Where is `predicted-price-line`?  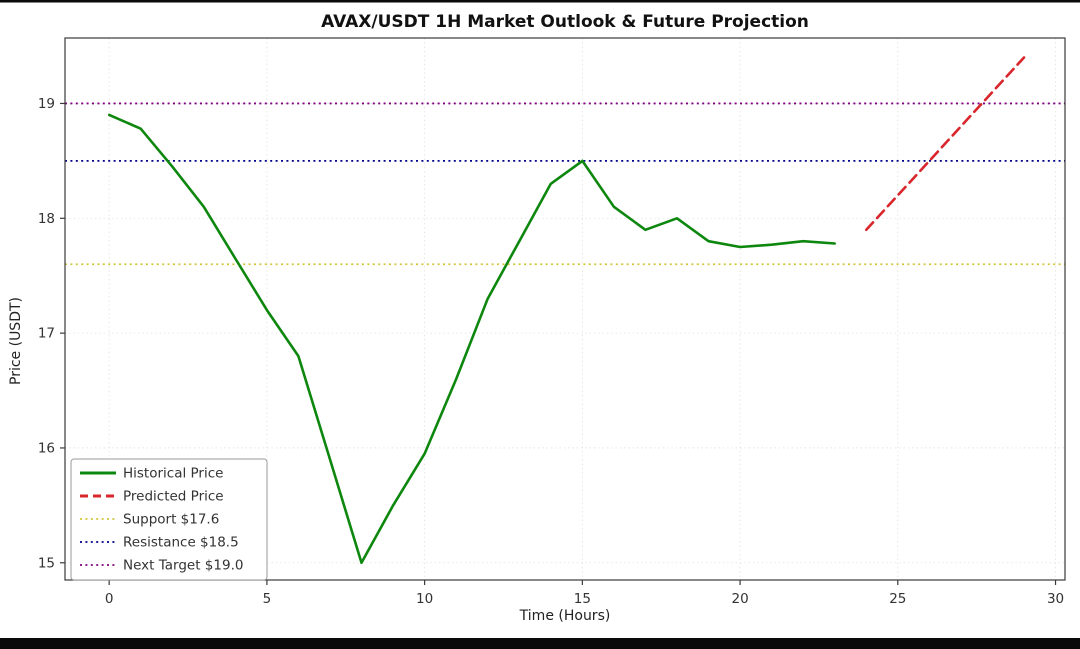
predicted-price-line is located at coordinates (945, 144).